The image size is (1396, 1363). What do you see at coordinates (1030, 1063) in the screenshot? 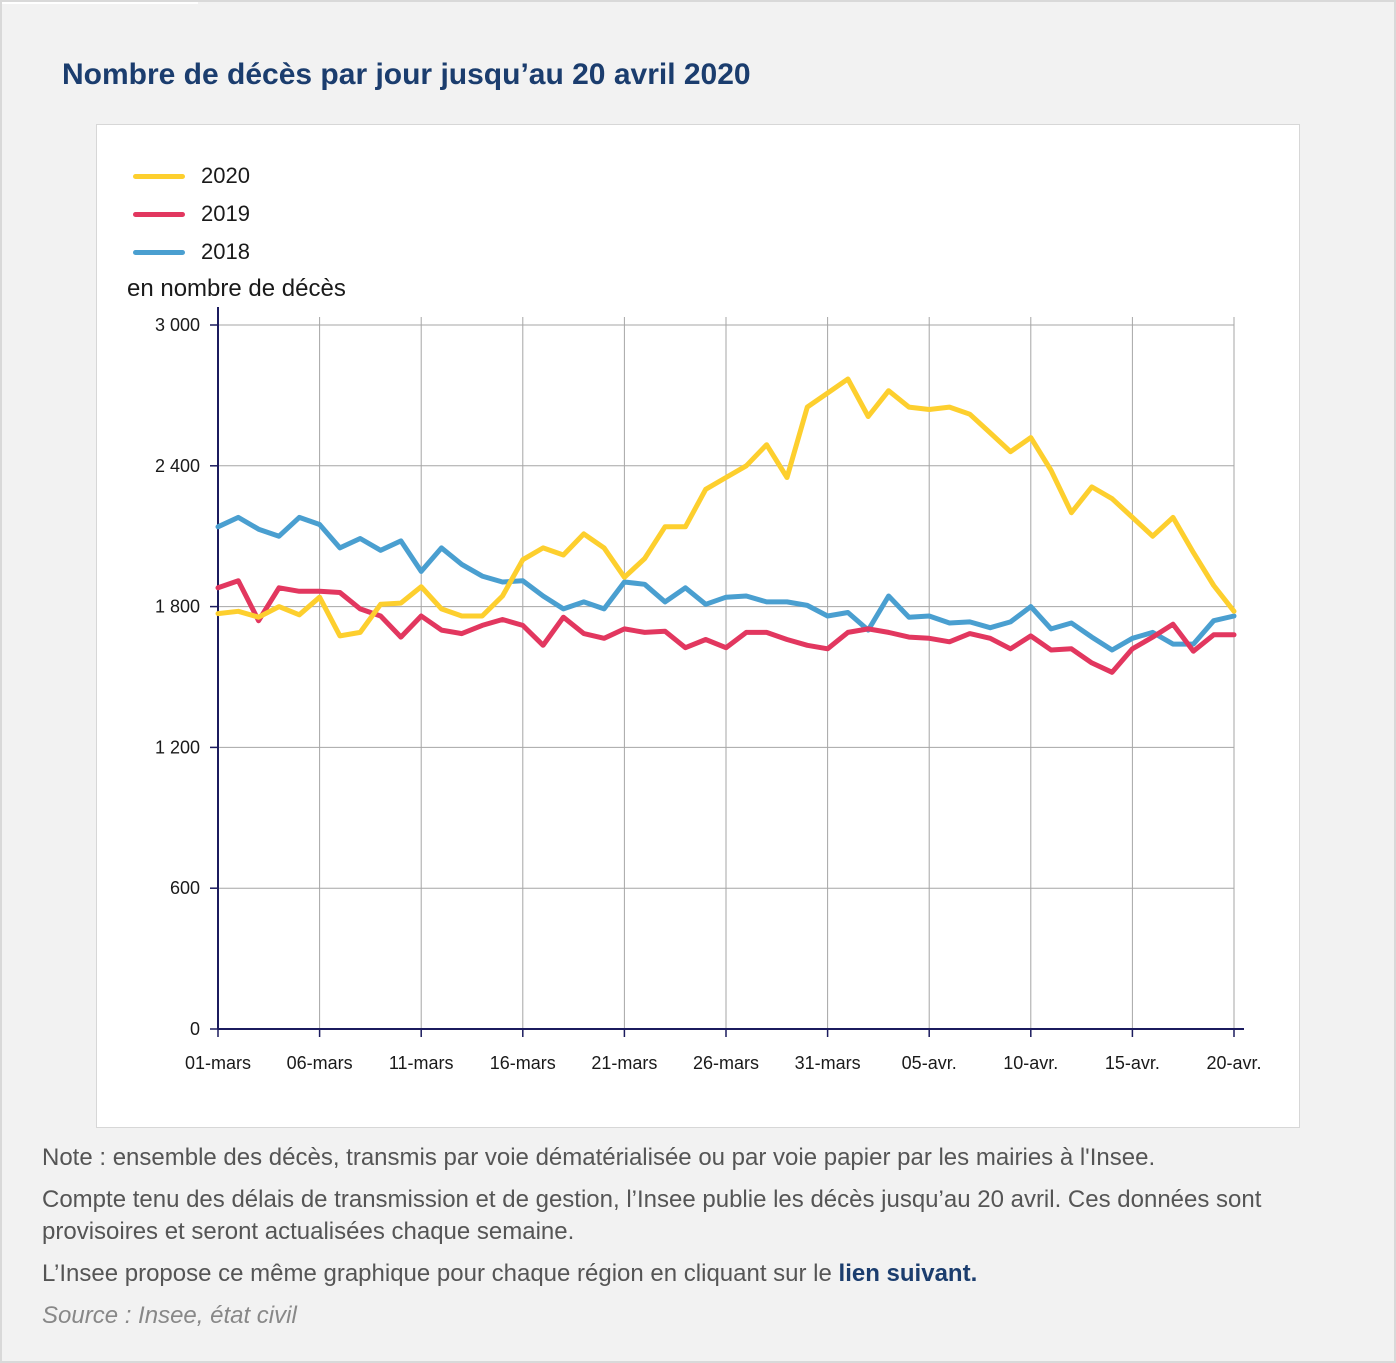
I see `x-tick-label: 10-avr.` at bounding box center [1030, 1063].